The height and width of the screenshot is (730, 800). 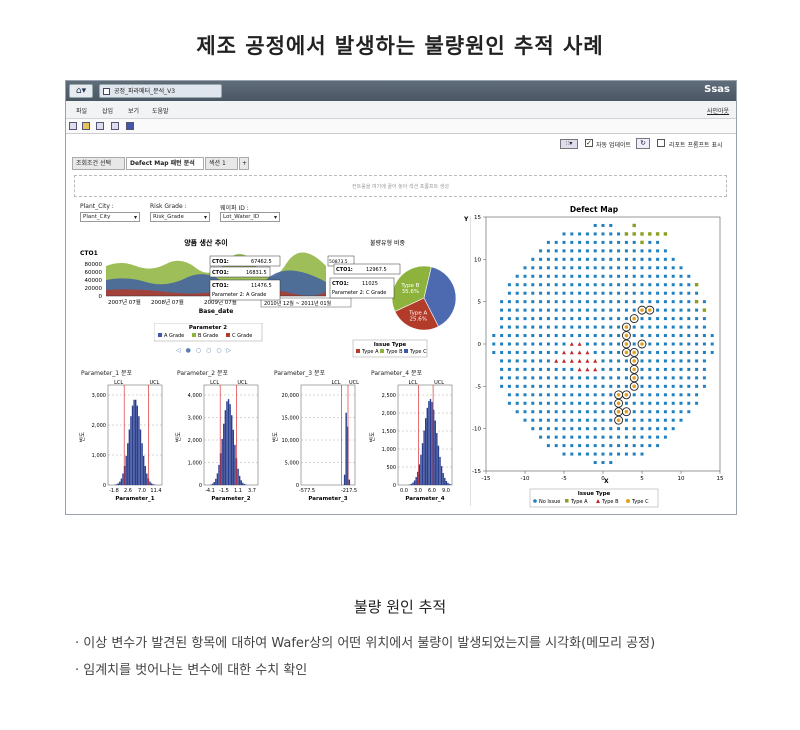 What do you see at coordinates (160, 91) in the screenshot?
I see `document-tab: 공정_파라메터_분석_V3` at bounding box center [160, 91].